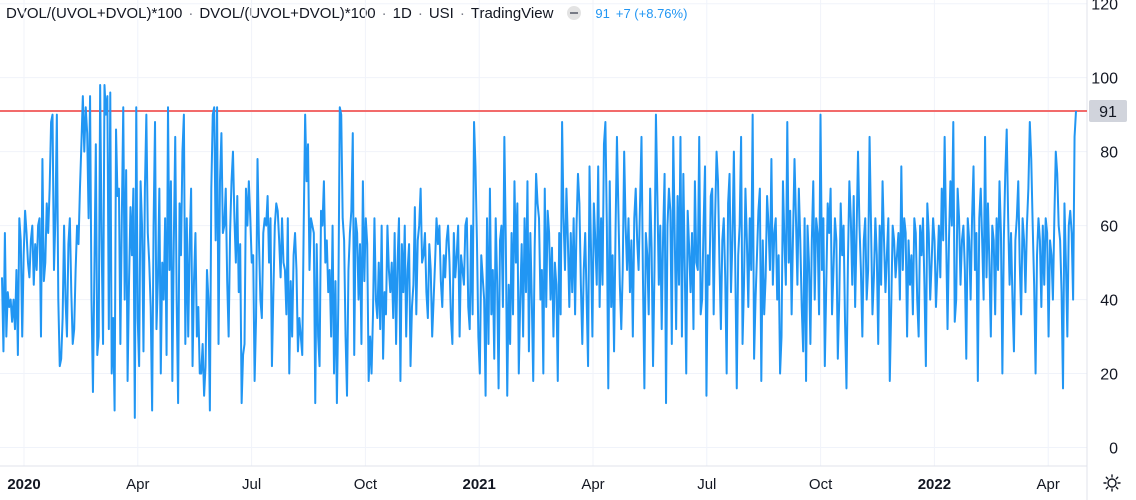 The width and height of the screenshot is (1136, 500). I want to click on x-tick-label: 2020, so click(23, 484).